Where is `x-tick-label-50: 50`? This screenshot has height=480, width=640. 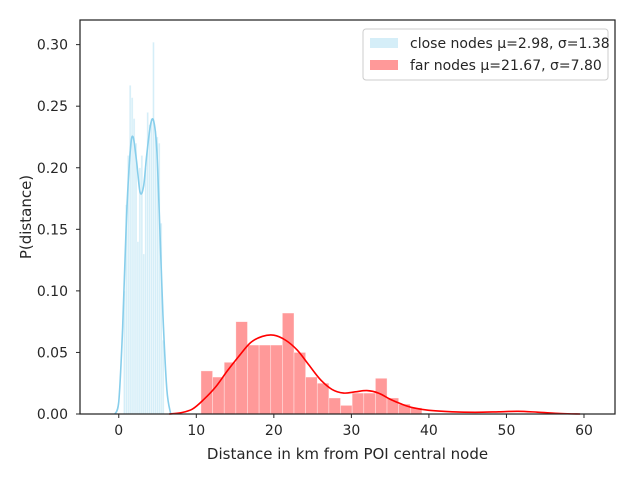 x-tick-label-50: 50 is located at coordinates (507, 431).